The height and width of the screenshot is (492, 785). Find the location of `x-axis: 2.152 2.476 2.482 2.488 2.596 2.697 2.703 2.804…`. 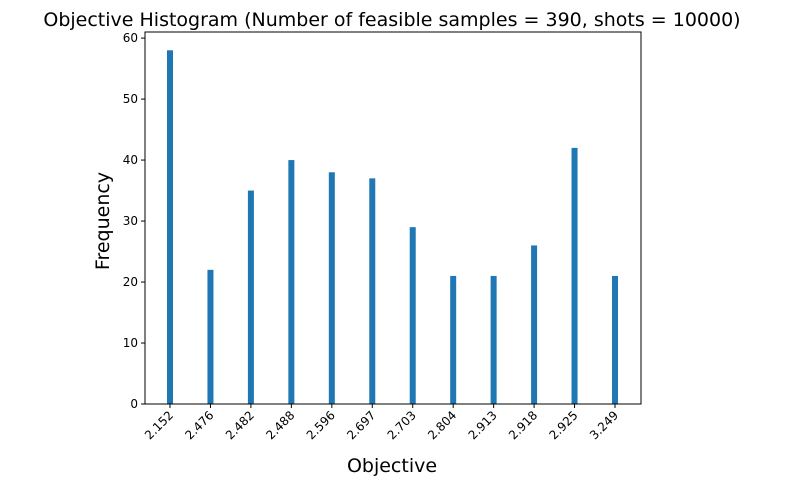

x-axis: 2.152 2.476 2.482 2.488 2.596 2.697 2.703 2.804… is located at coordinates (381, 423).